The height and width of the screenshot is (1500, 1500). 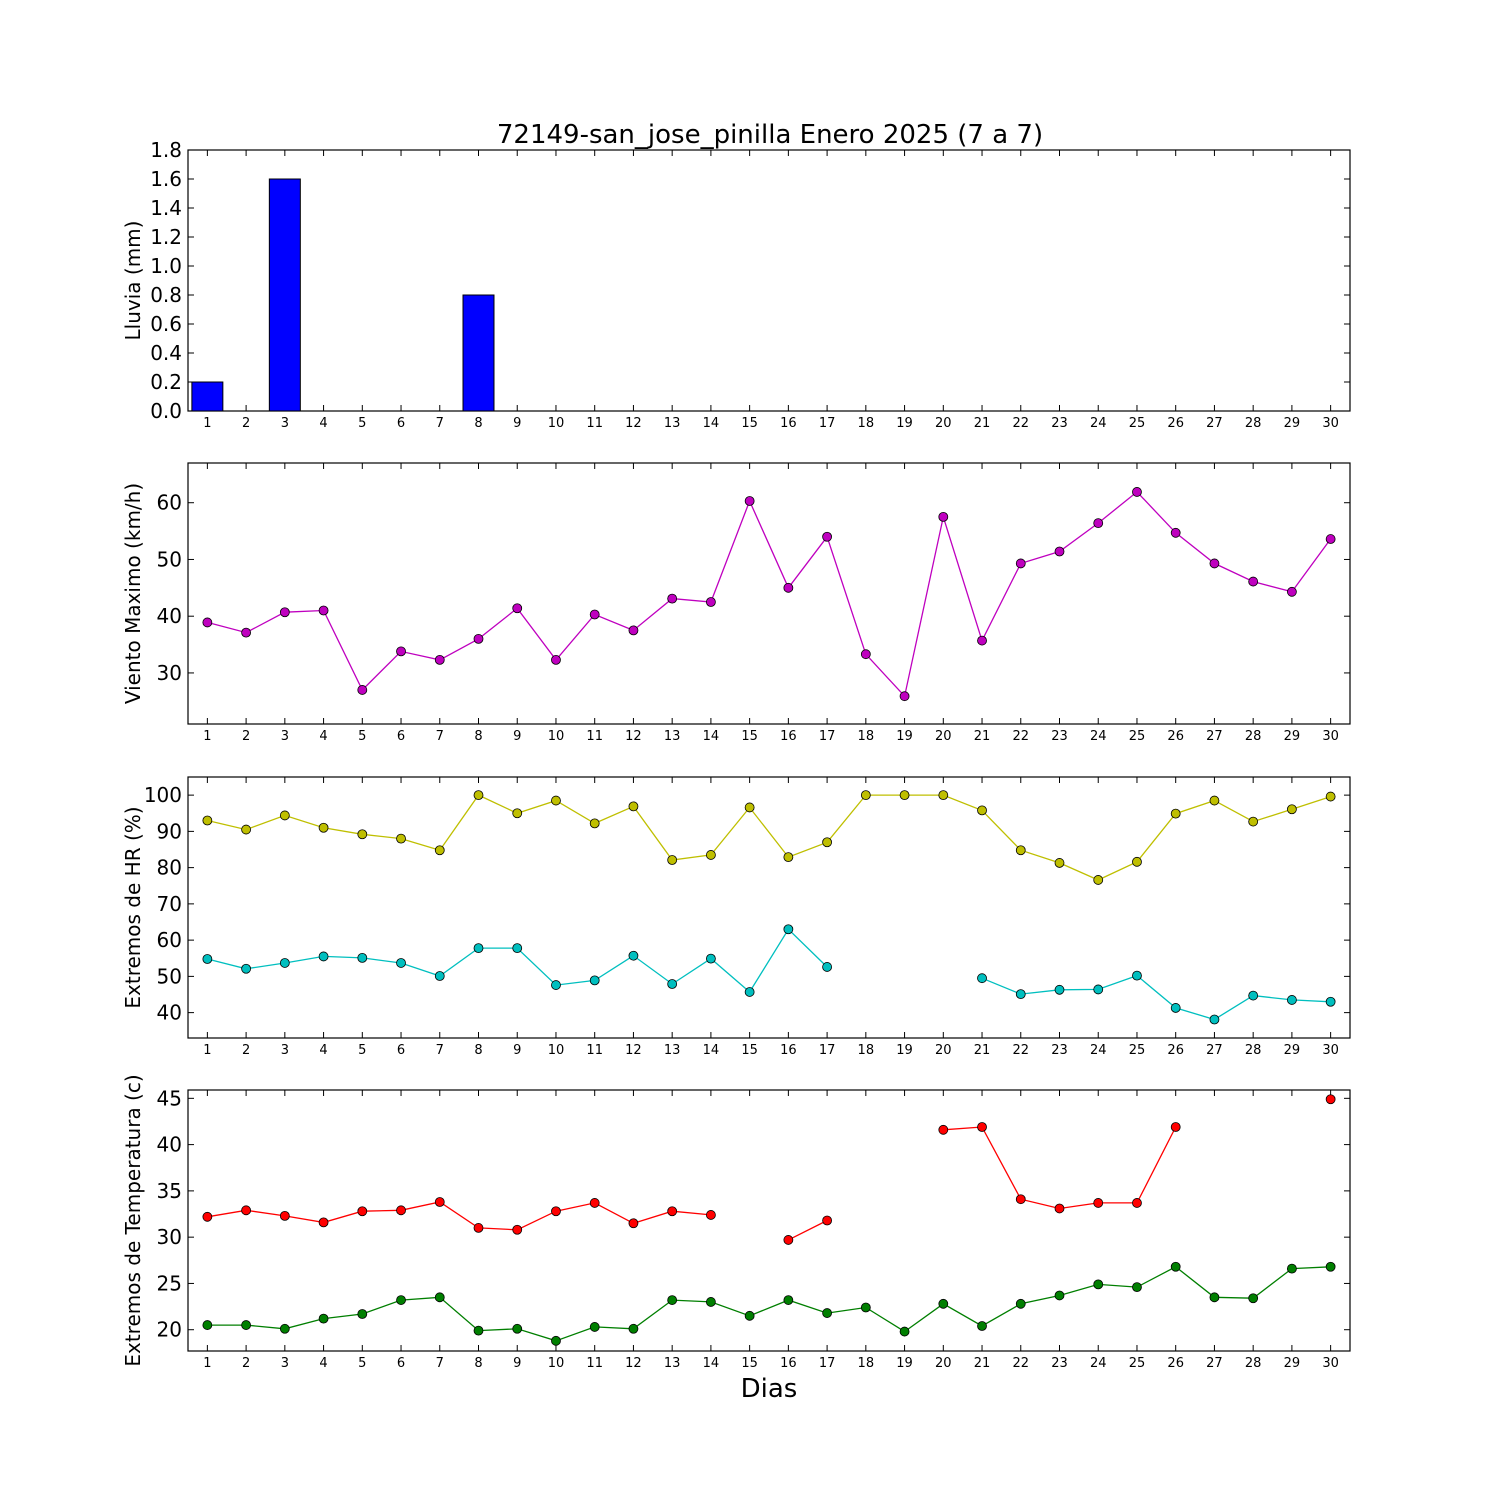 I want to click on y-tick-label: 30, so click(x=169, y=673).